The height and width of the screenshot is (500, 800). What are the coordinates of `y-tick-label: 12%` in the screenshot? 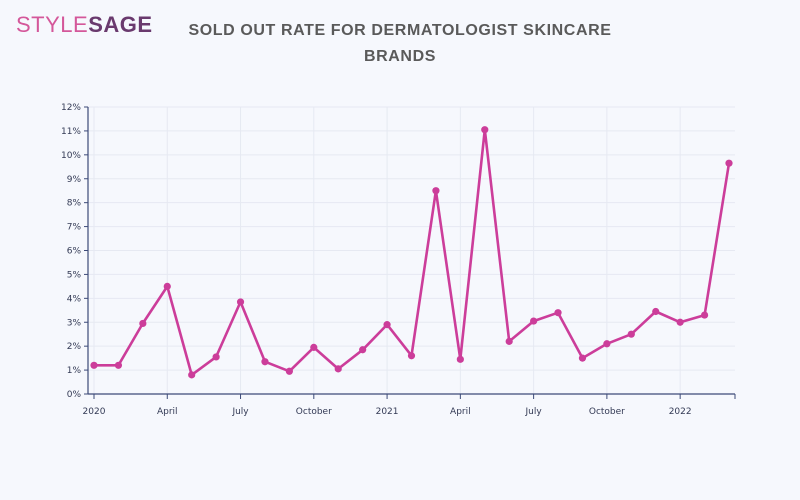 It's located at (71, 108).